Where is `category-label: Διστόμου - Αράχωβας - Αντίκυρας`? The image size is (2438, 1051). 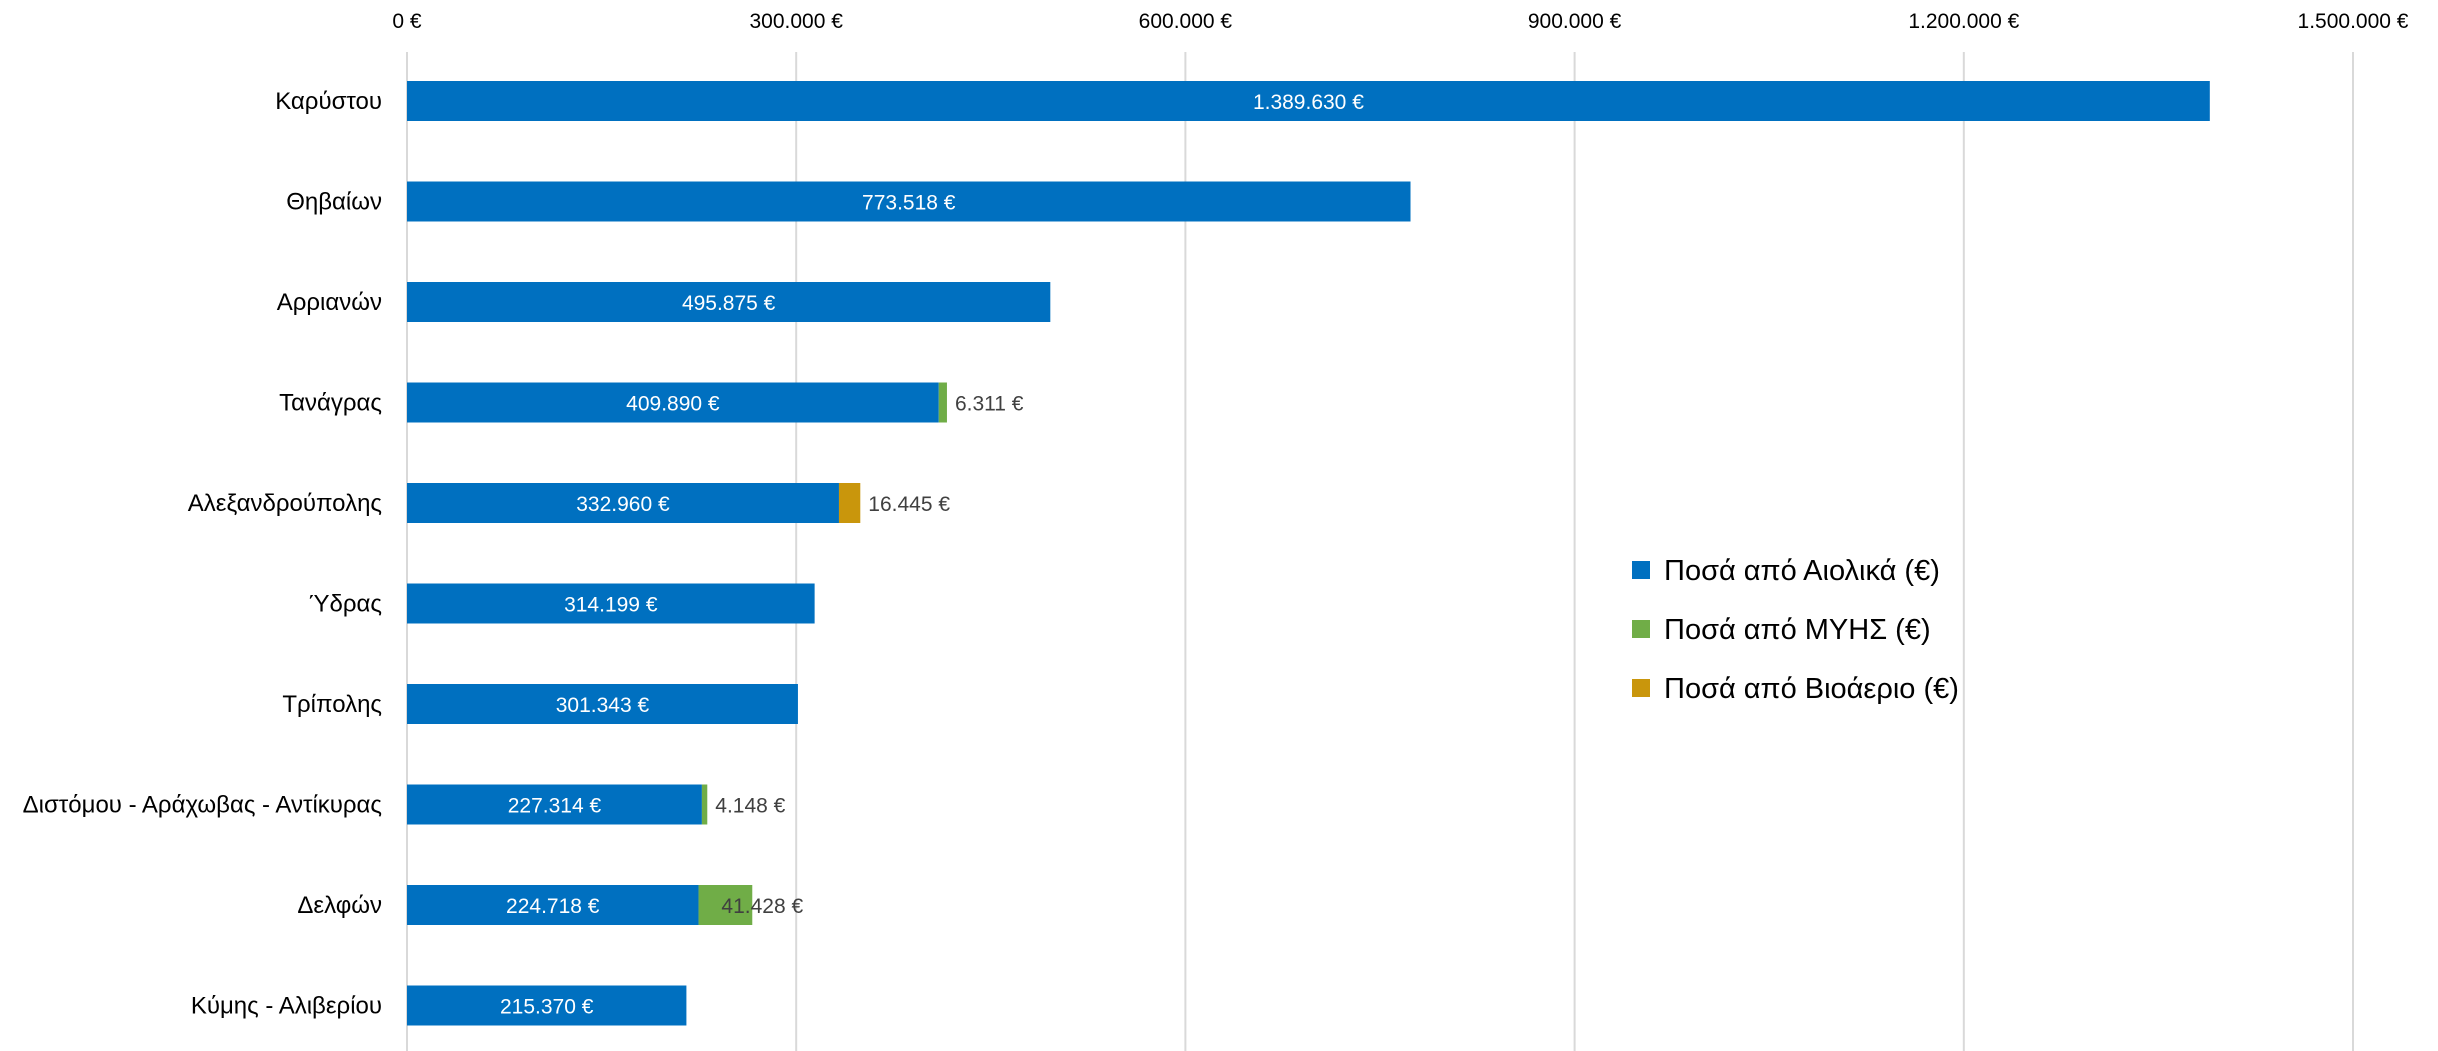 category-label: Διστόμου - Αράχωβας - Αντίκυρας is located at coordinates (202, 805).